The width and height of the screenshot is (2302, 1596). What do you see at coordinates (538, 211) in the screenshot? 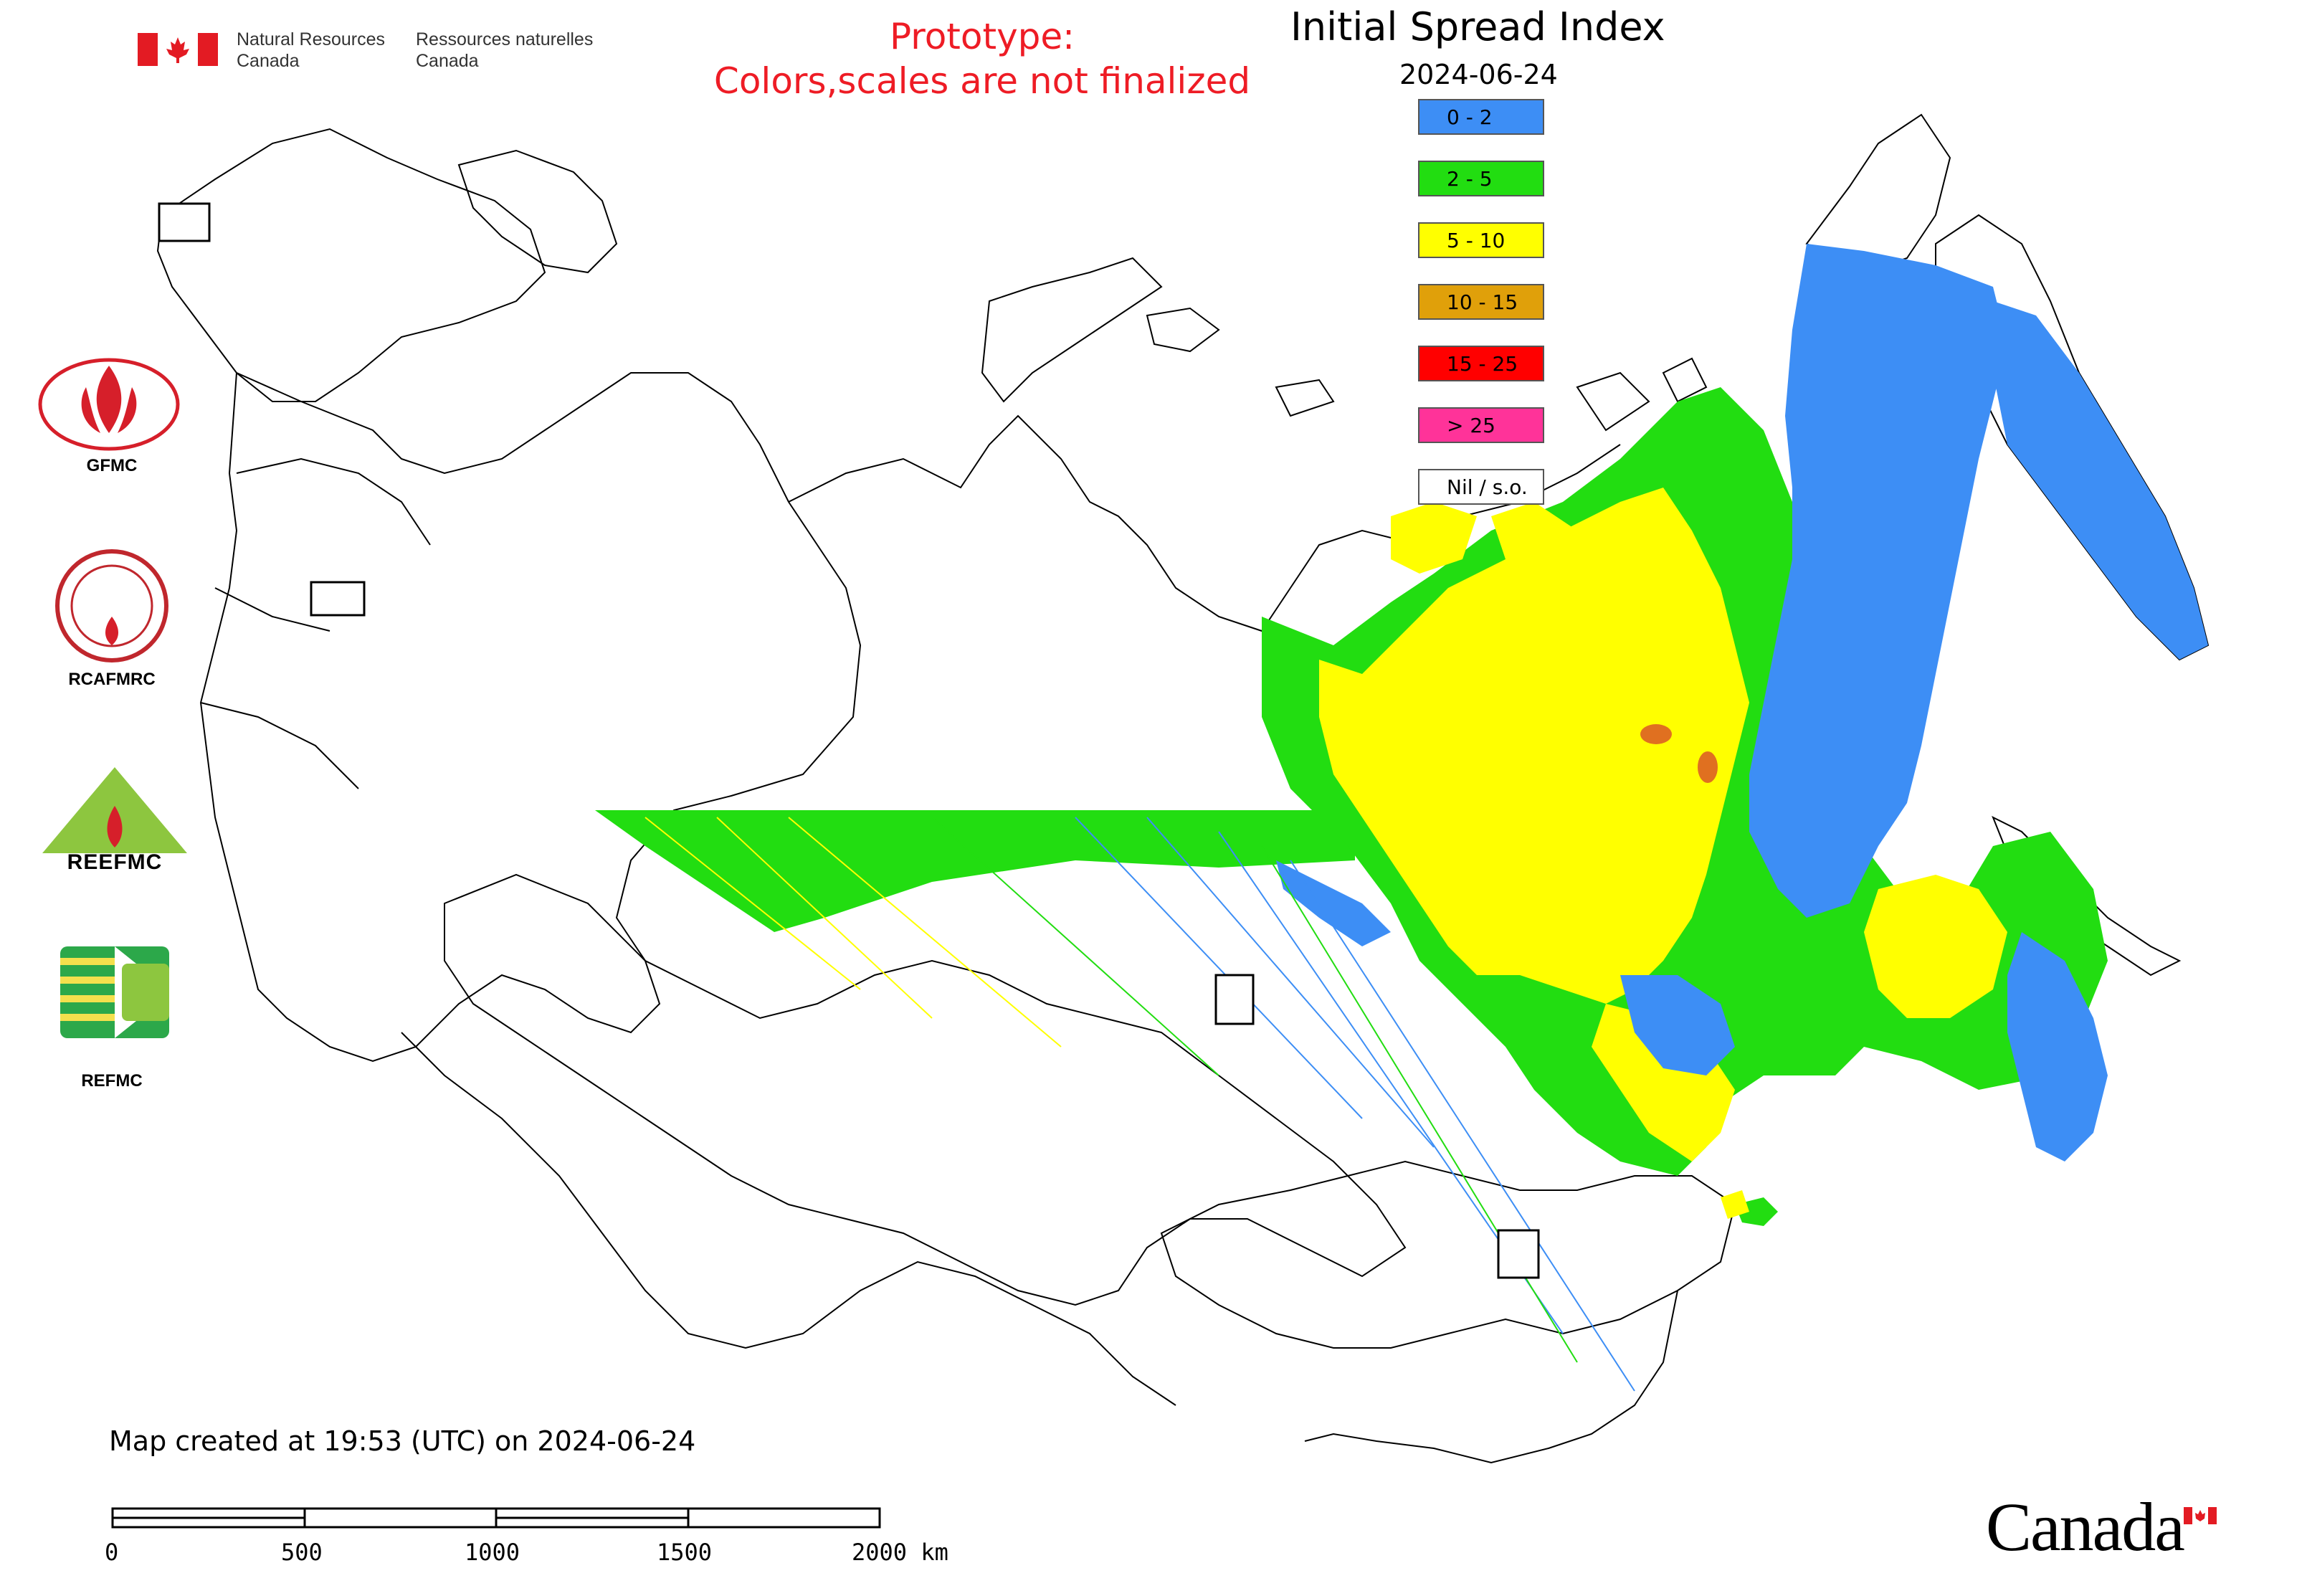
I see `kola-outline` at bounding box center [538, 211].